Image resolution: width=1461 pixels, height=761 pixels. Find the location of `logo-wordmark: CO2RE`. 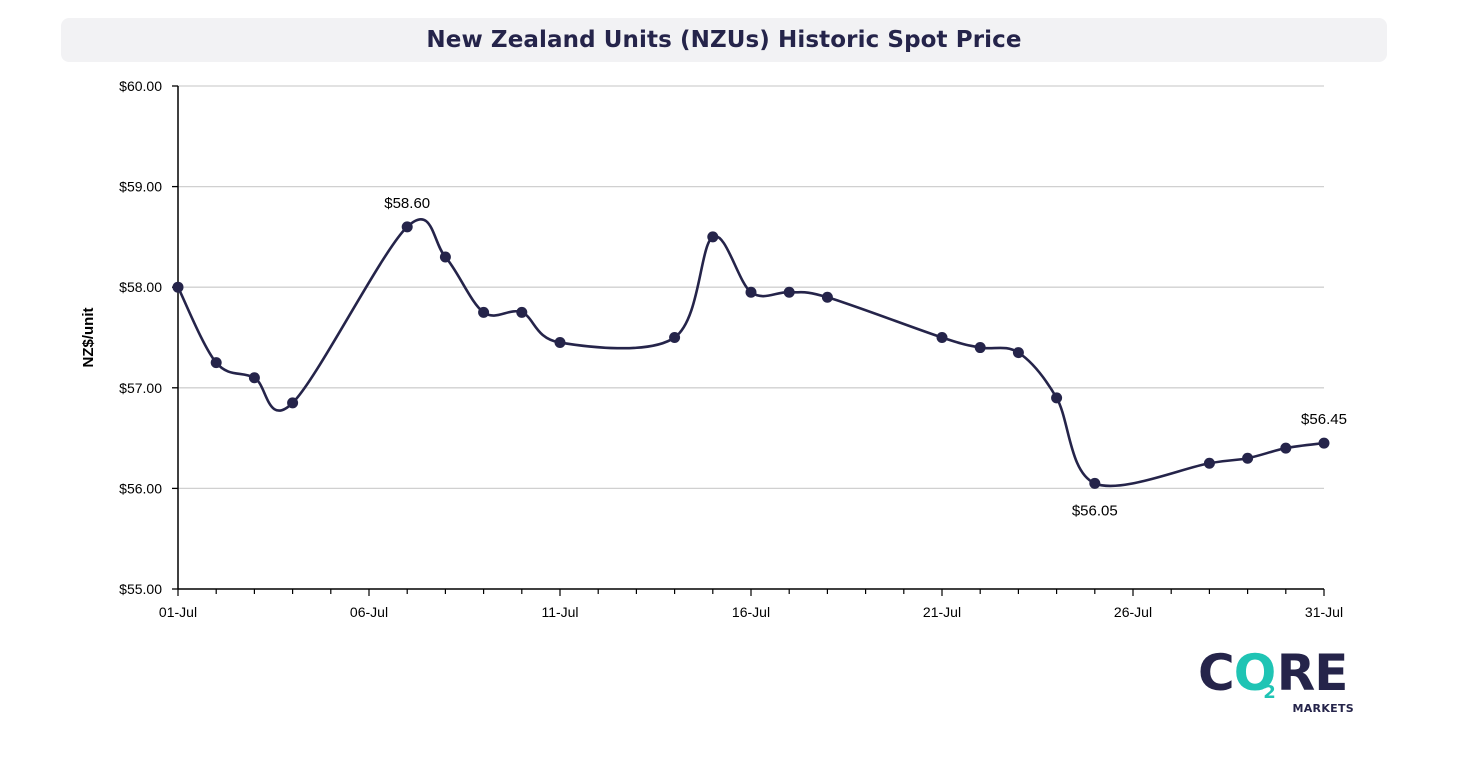

logo-wordmark: CO2RE is located at coordinates (1273, 673).